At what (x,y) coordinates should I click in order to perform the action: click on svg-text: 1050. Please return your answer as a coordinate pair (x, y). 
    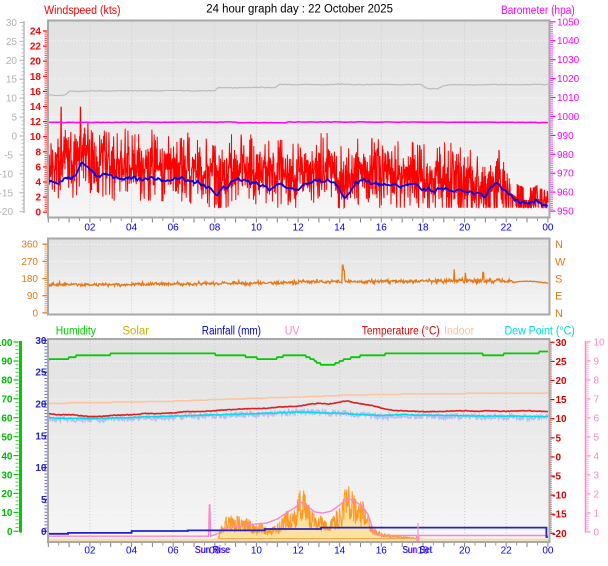
    Looking at the image, I should click on (568, 22).